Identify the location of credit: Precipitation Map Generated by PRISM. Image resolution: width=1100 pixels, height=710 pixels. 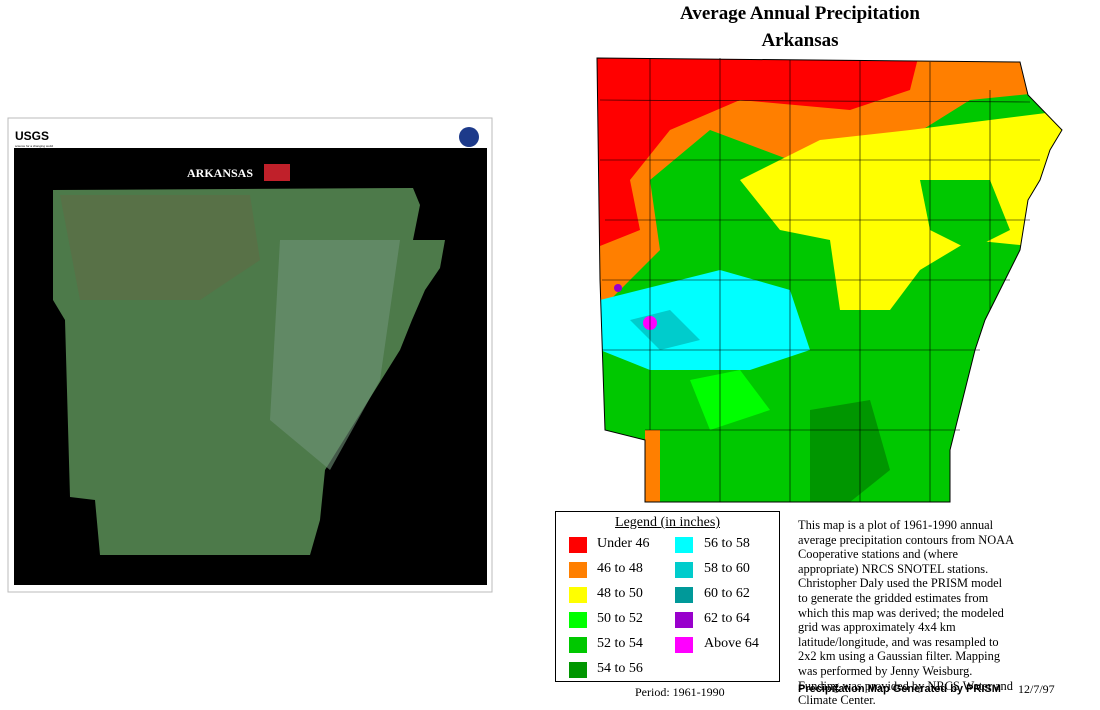
(899, 689).